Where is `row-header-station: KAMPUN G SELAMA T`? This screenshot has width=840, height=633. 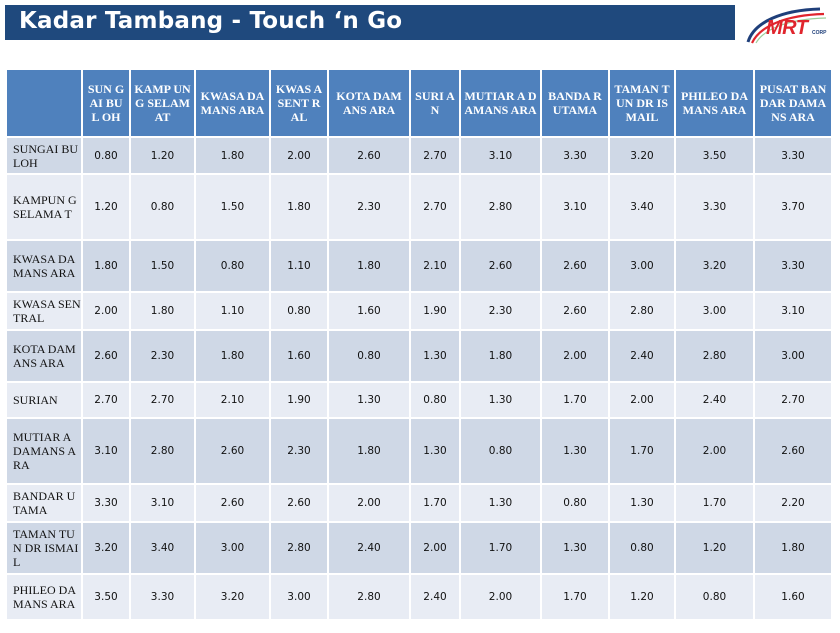
row-header-station: KAMPUN G SELAMA T is located at coordinates (44, 207).